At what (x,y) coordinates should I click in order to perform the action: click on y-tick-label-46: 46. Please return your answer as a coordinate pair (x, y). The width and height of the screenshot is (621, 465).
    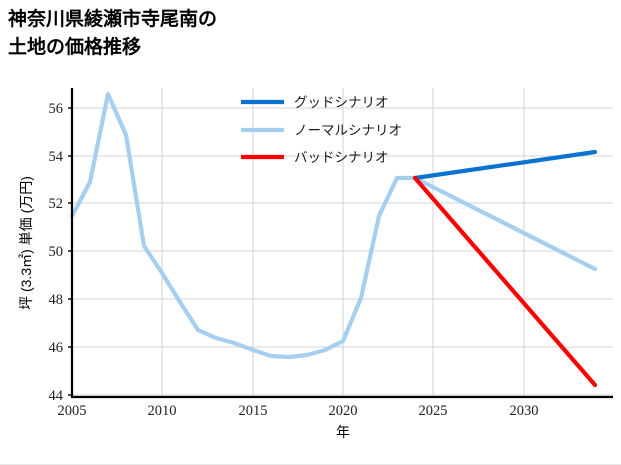
    Looking at the image, I should click on (56, 348).